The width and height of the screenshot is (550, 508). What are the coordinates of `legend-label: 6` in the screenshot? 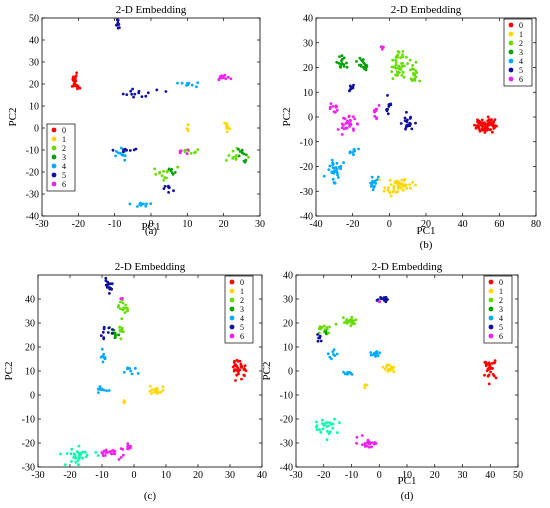 It's located at (501, 336).